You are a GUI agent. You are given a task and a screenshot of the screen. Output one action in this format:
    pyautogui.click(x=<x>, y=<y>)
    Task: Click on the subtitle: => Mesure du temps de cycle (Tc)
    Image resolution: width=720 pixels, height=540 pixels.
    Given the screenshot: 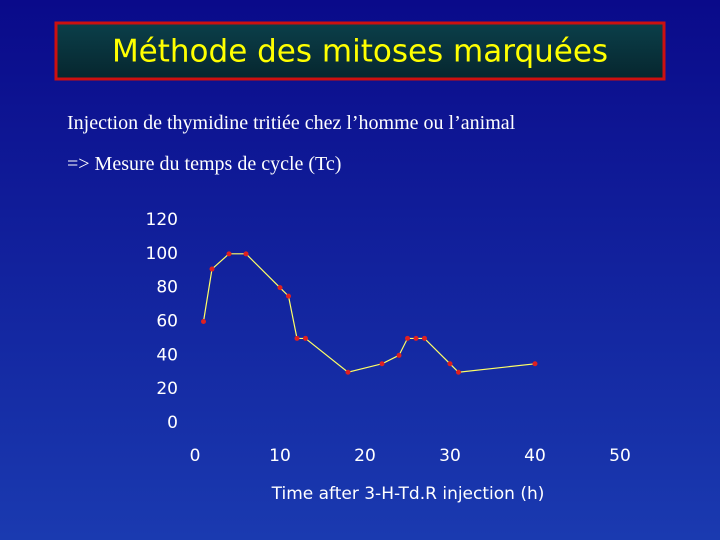 What is the action you would take?
    pyautogui.click(x=204, y=164)
    